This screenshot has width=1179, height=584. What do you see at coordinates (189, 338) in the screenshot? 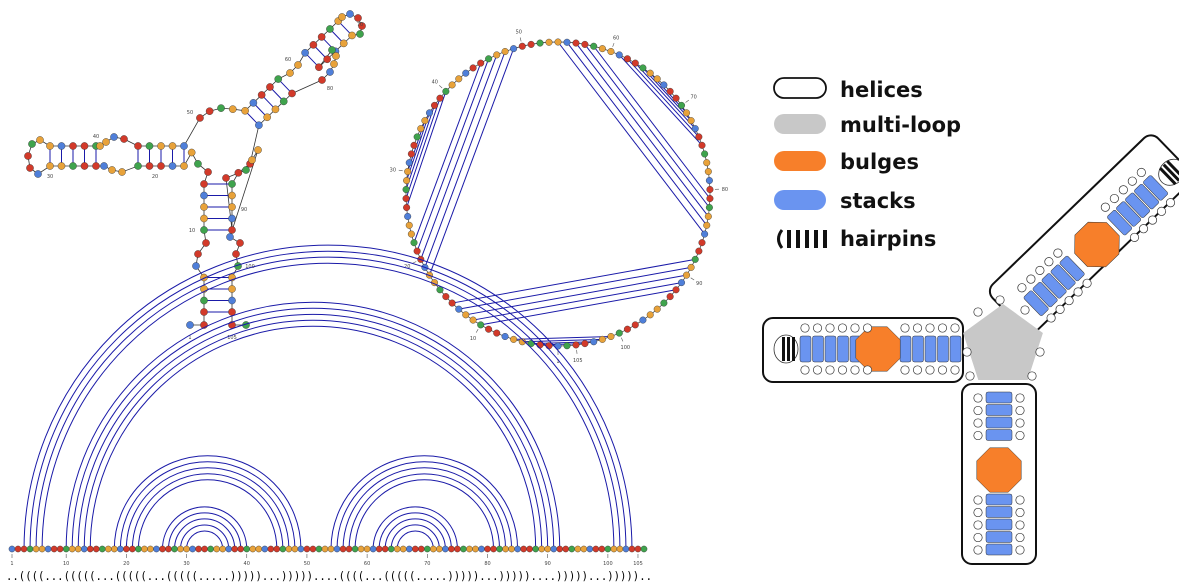
I see `tick-label: 1` at bounding box center [189, 338].